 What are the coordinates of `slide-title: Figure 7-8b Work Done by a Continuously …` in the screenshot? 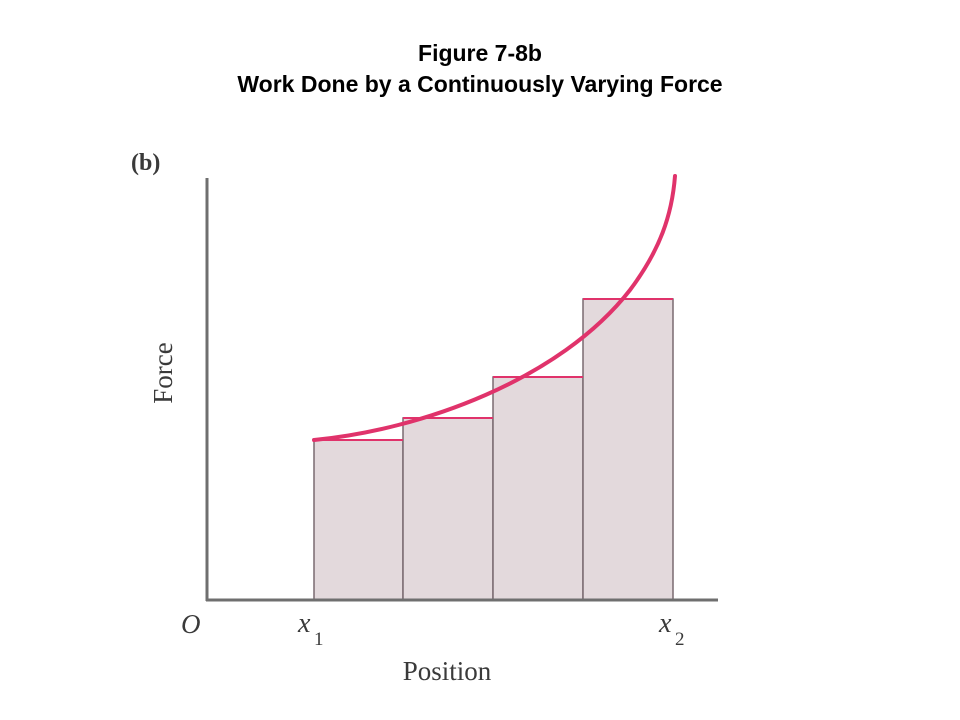 It's located at (480, 69).